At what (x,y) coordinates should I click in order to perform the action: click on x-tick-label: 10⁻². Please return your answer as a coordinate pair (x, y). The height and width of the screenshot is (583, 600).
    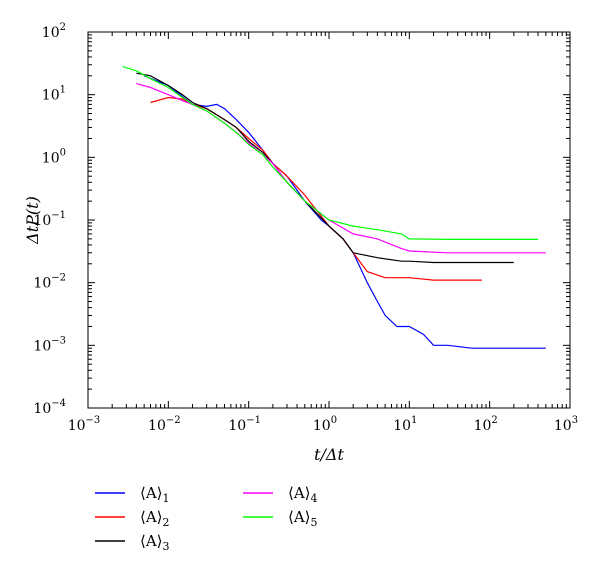
    Looking at the image, I should click on (164, 424).